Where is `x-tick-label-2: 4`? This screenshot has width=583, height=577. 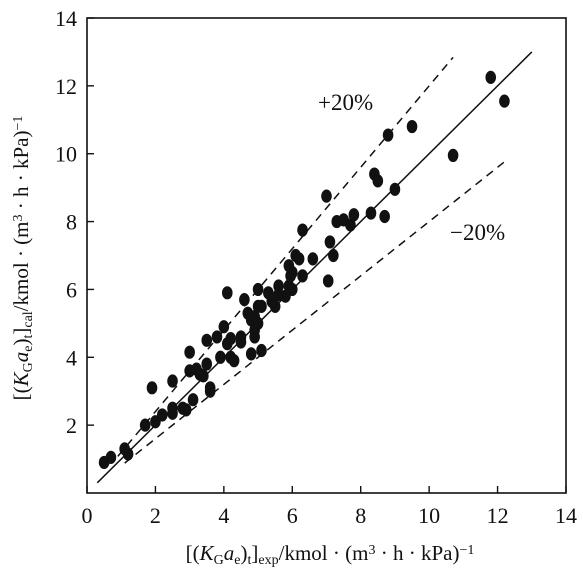
x-tick-label-2: 4 is located at coordinates (223, 515).